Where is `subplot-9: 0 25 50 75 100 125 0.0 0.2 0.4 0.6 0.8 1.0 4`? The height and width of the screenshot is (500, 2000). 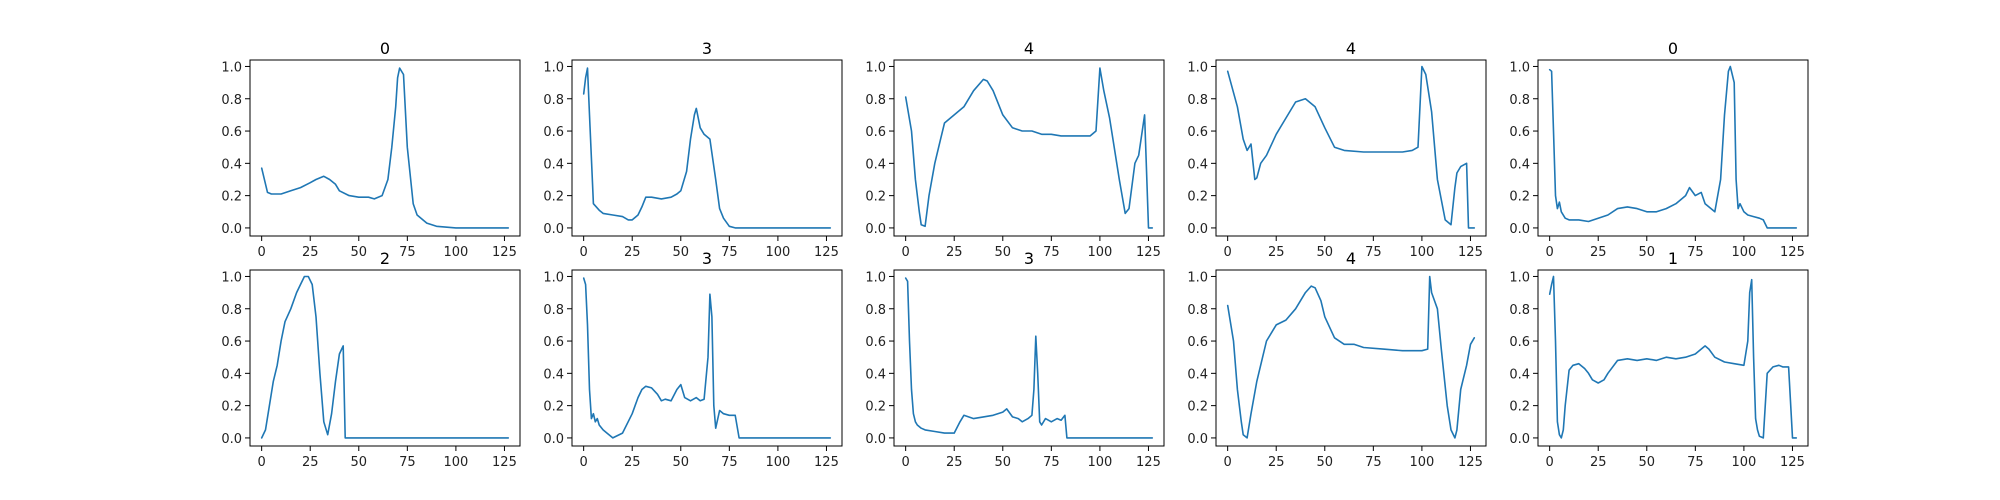 subplot-9: 0 25 50 75 100 125 0.0 0.2 0.4 0.6 0.8 1.0 4 is located at coordinates (1337, 359).